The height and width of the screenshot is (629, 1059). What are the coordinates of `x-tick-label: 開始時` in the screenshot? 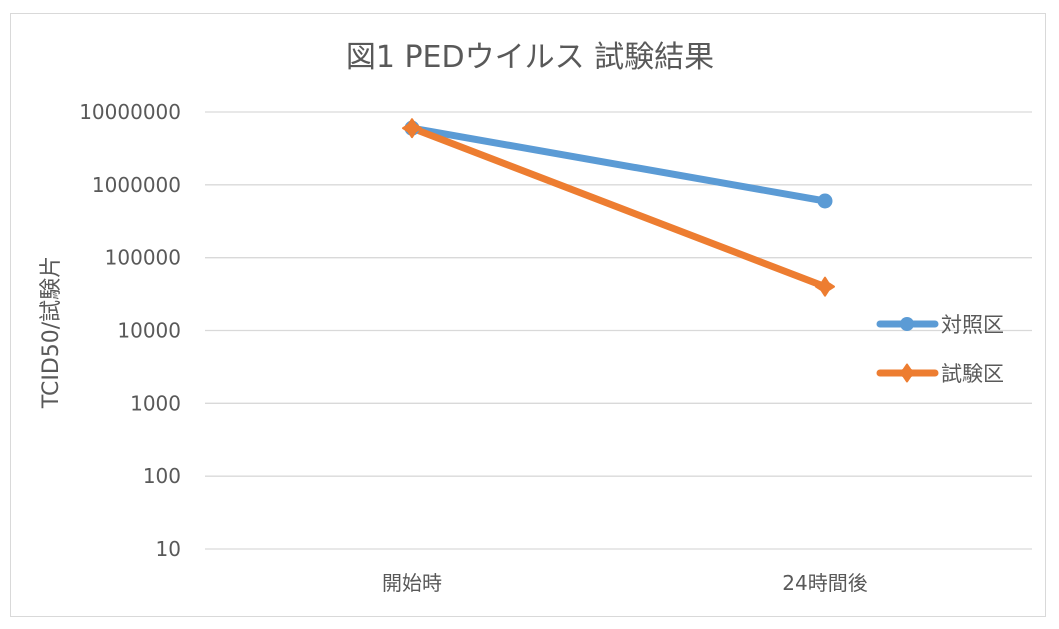 It's located at (412, 583).